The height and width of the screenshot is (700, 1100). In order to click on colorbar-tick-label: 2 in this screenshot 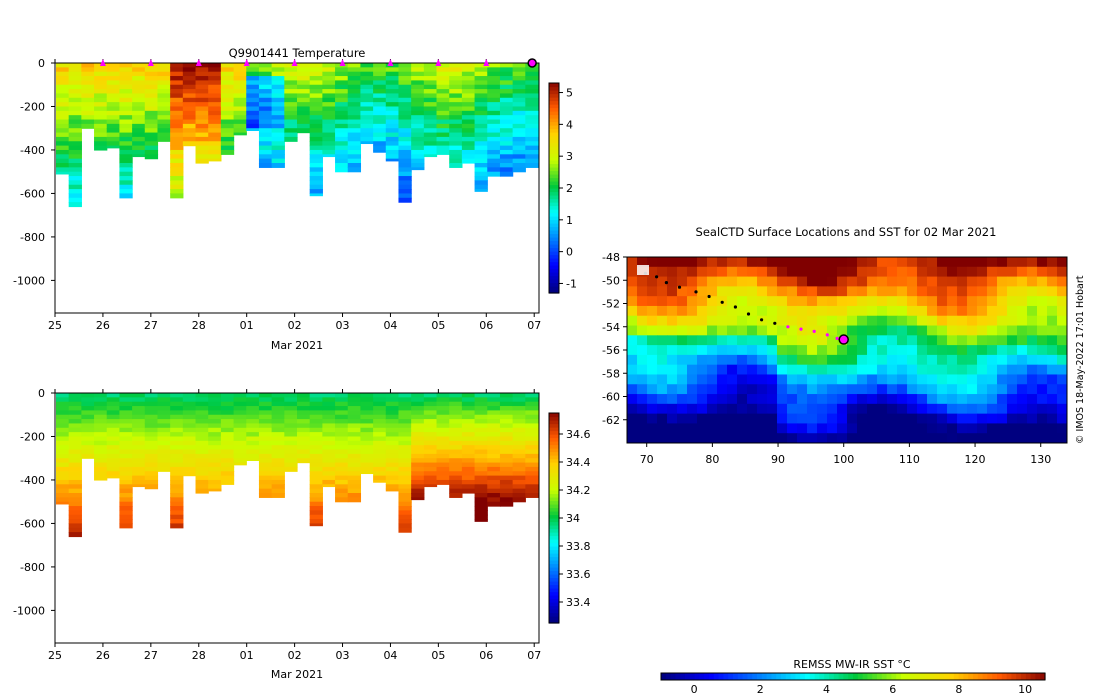, I will do `click(569, 188)`.